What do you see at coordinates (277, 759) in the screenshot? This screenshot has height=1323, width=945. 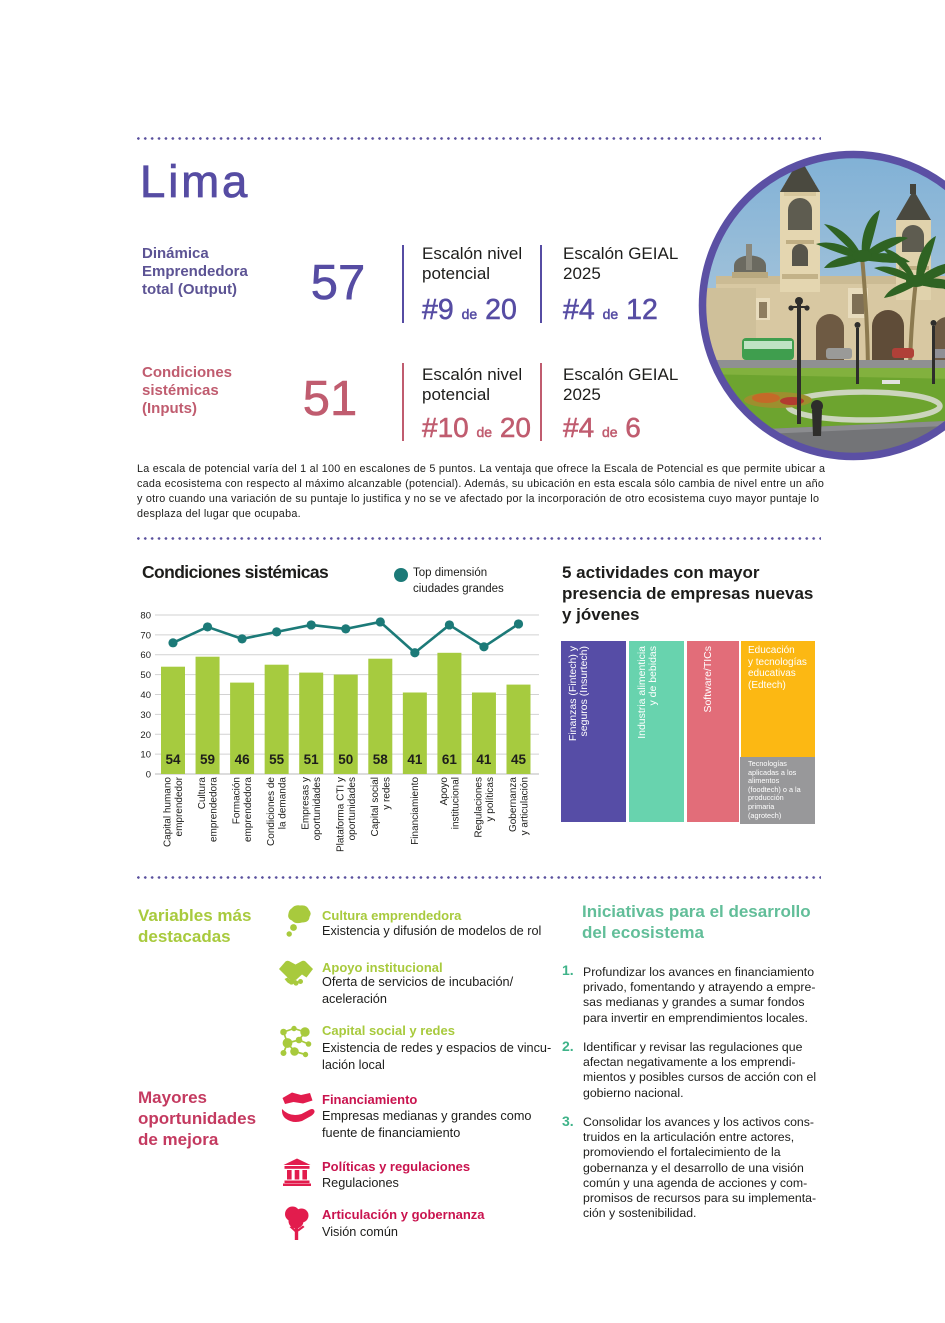 I see `svg-text: 55` at bounding box center [277, 759].